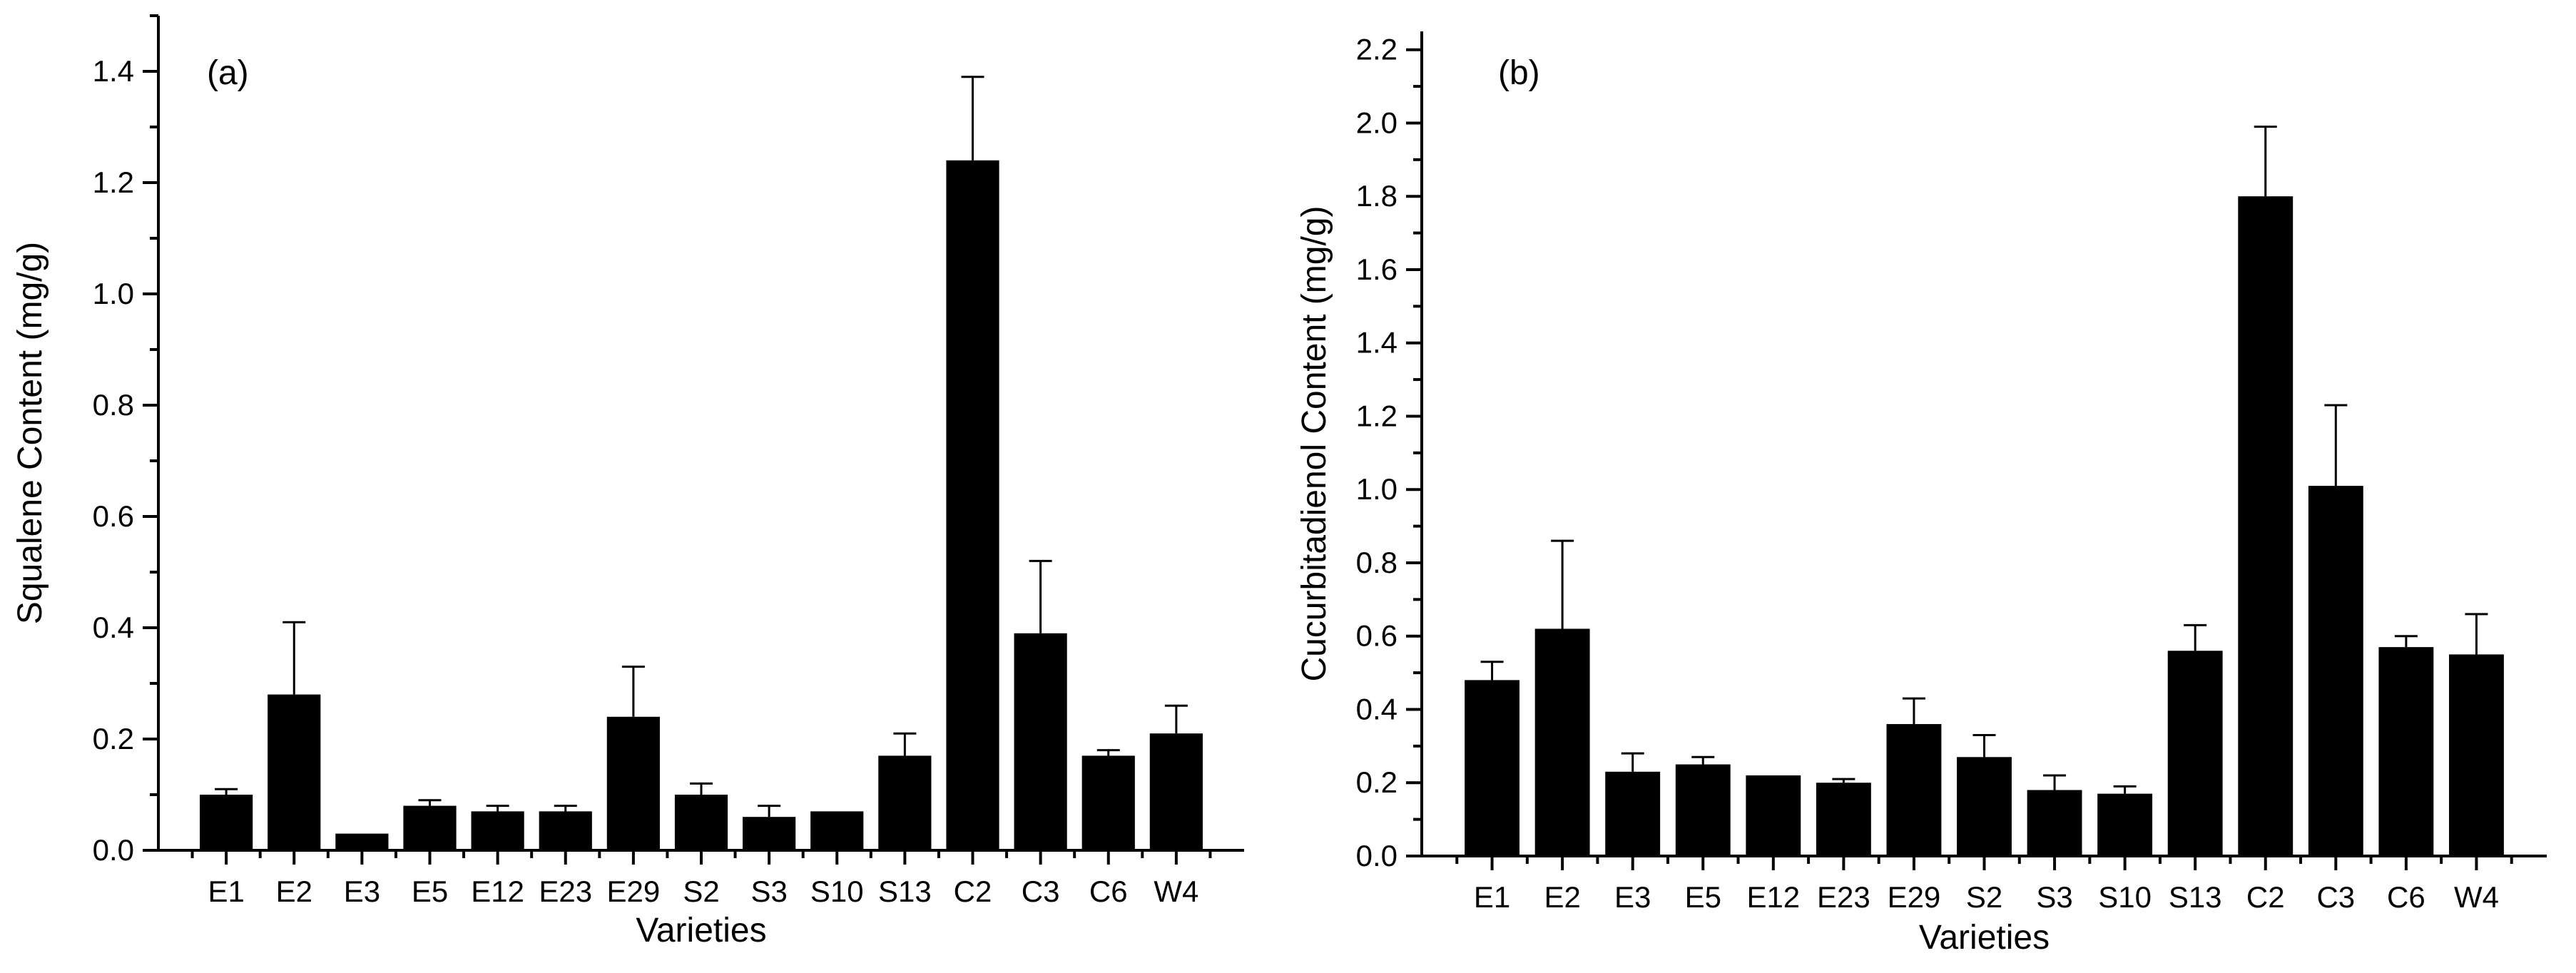 The image size is (2576, 973). I want to click on y-tick-label: 2.0, so click(1377, 123).